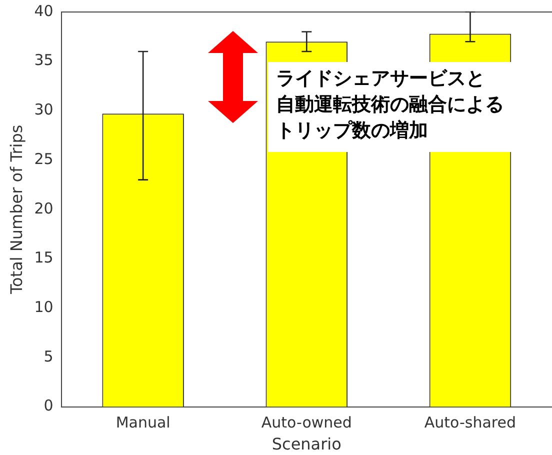 The image size is (552, 455). Describe the element at coordinates (49, 356) in the screenshot. I see `y-tick-label: 5` at that location.